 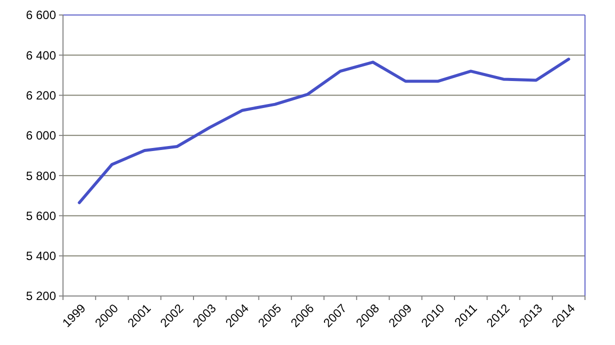 What do you see at coordinates (41, 256) in the screenshot?
I see `y-tick-label: 5 400` at bounding box center [41, 256].